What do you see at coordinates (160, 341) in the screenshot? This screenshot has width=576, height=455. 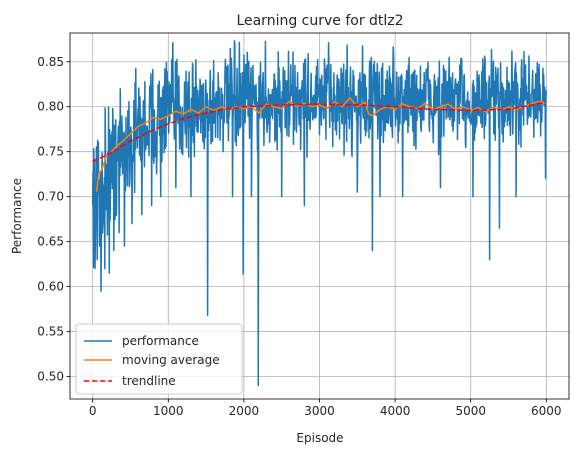 I see `legend-label-performance: performance` at bounding box center [160, 341].